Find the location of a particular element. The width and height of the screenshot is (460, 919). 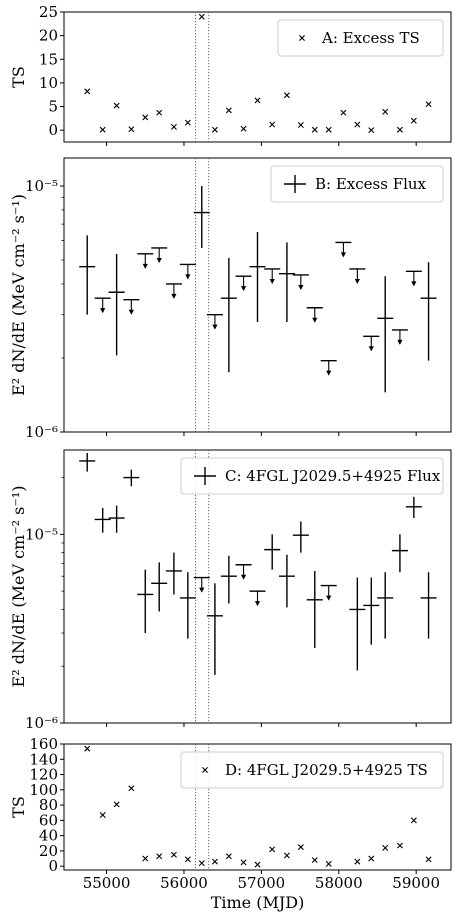

y-tick-label: 10⁻⁶ is located at coordinates (41, 723).